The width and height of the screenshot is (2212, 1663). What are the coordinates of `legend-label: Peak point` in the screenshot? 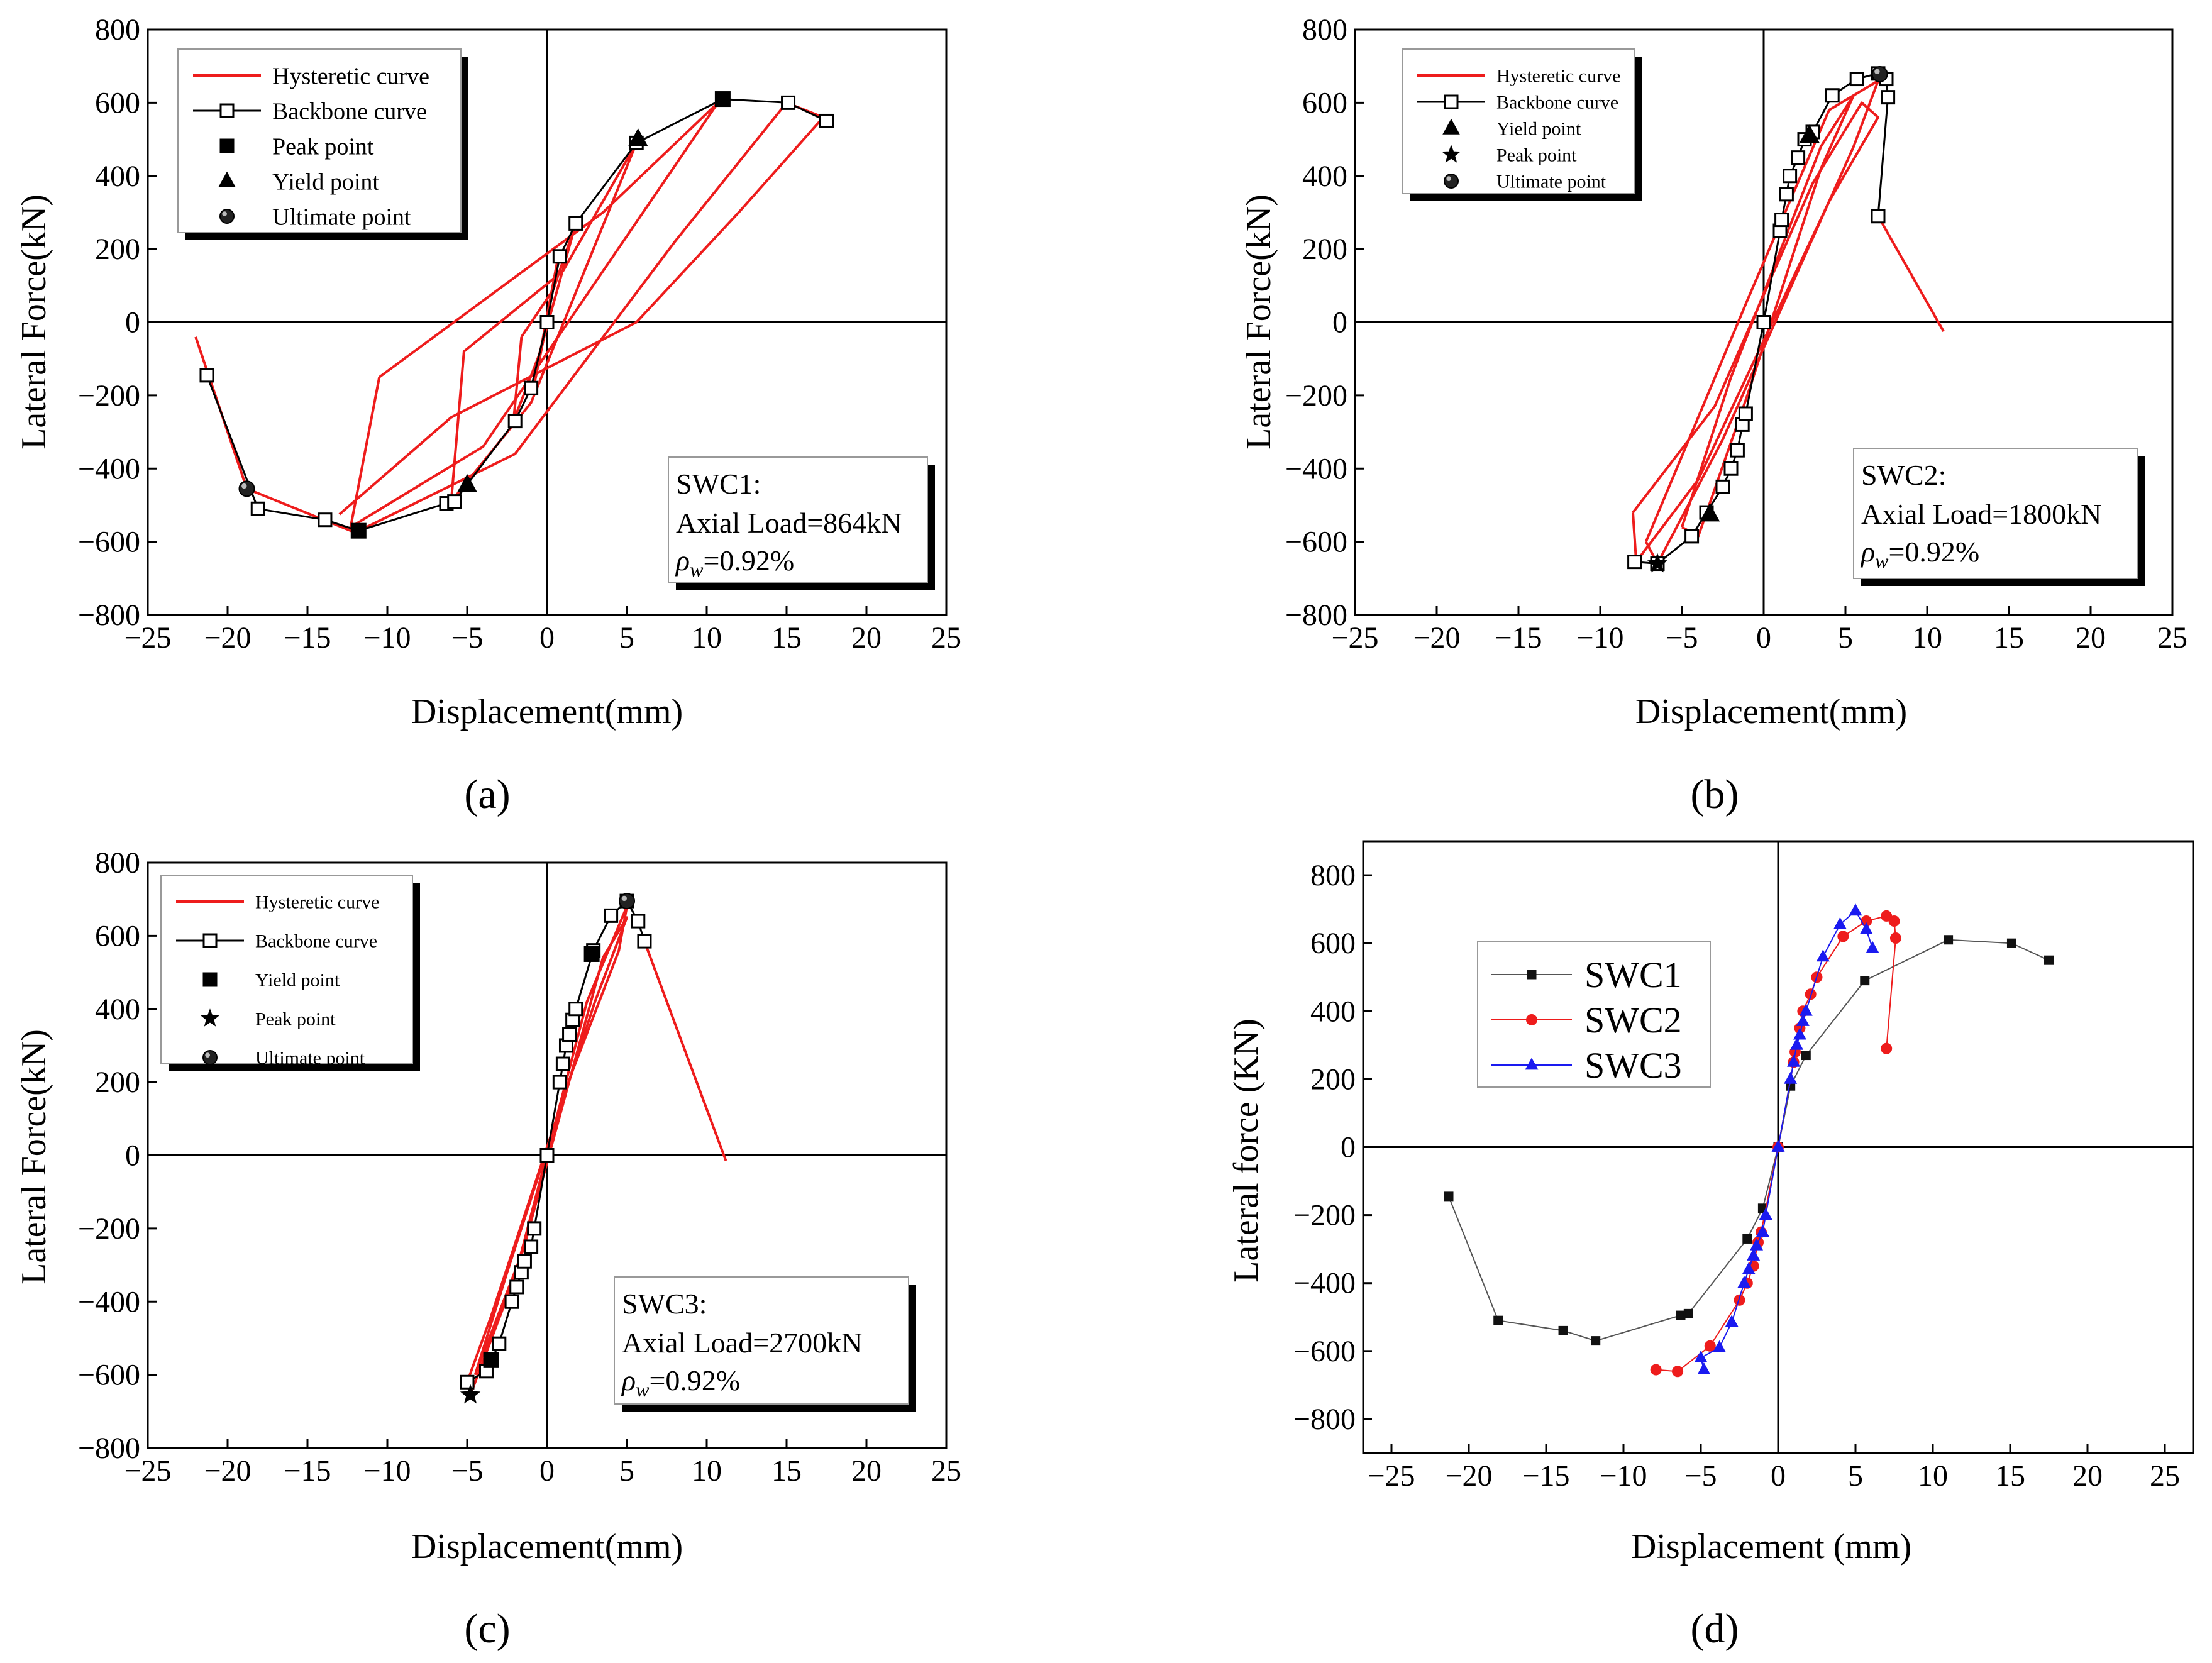 It's located at (295, 1019).